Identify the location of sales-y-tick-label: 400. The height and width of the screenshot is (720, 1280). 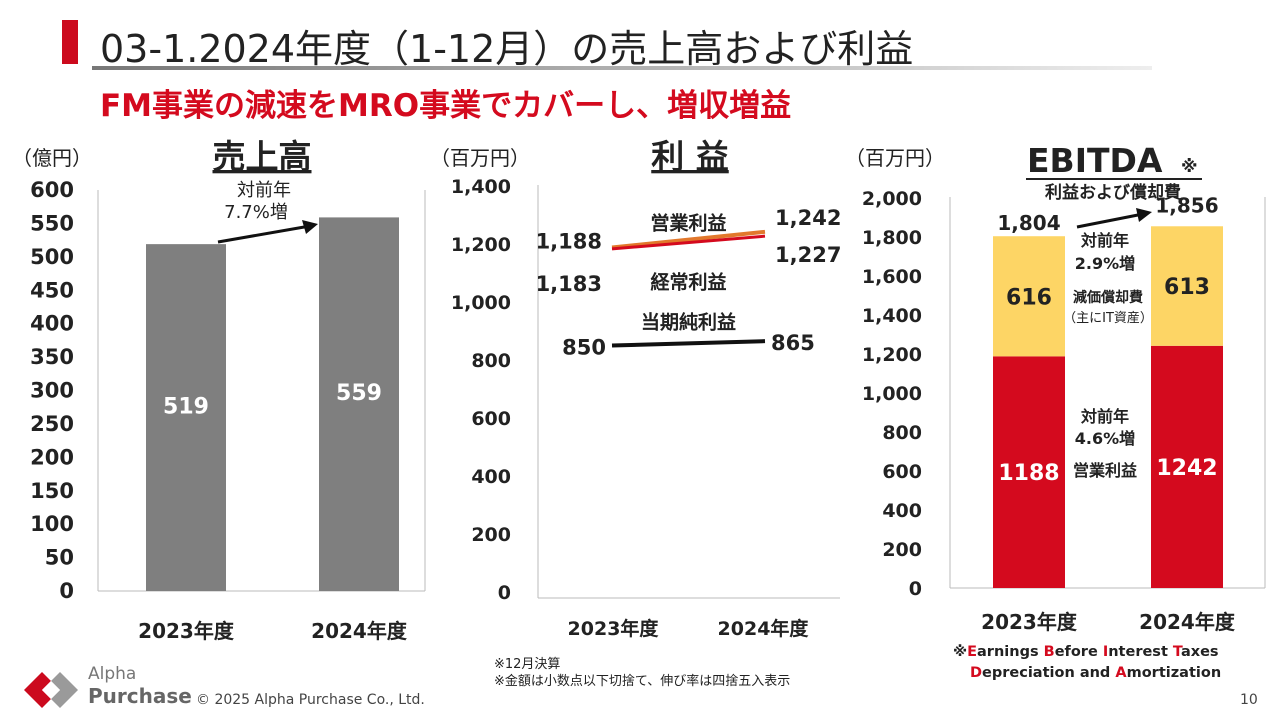
(52, 324).